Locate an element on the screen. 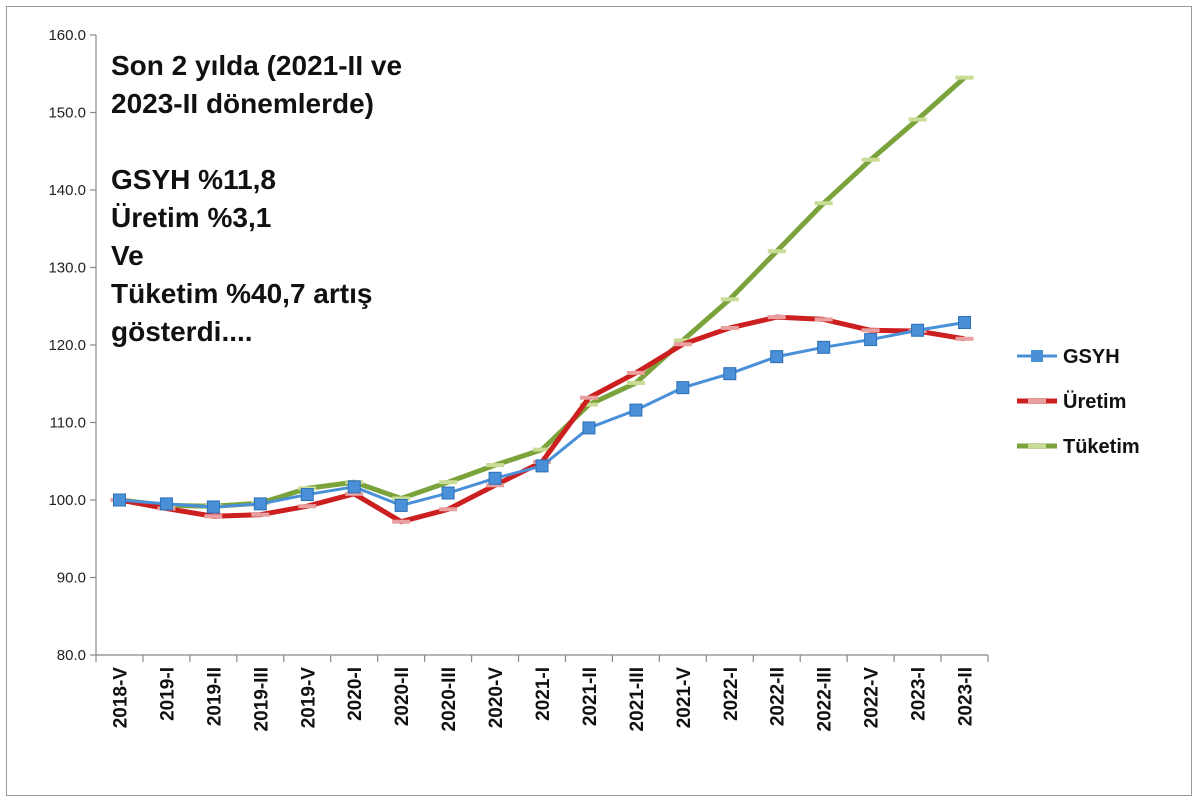 Image resolution: width=1200 pixels, height=804 pixels. x-tick-label: 2020-II is located at coordinates (402, 696).